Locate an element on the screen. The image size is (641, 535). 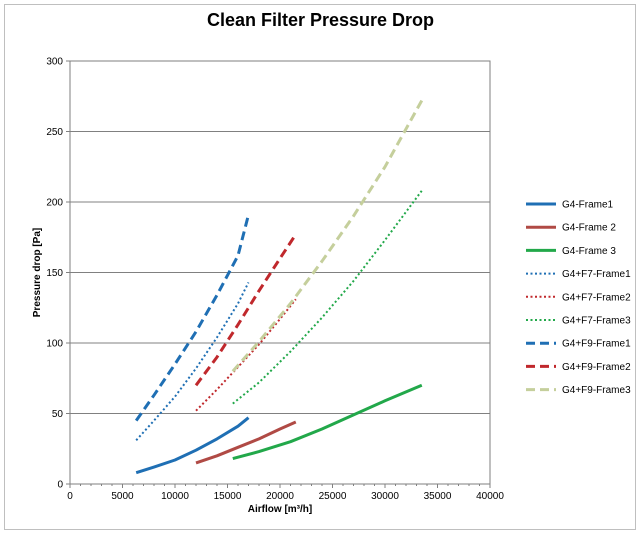
chart-title: Clean Filter Pressure Drop is located at coordinates (320, 20).